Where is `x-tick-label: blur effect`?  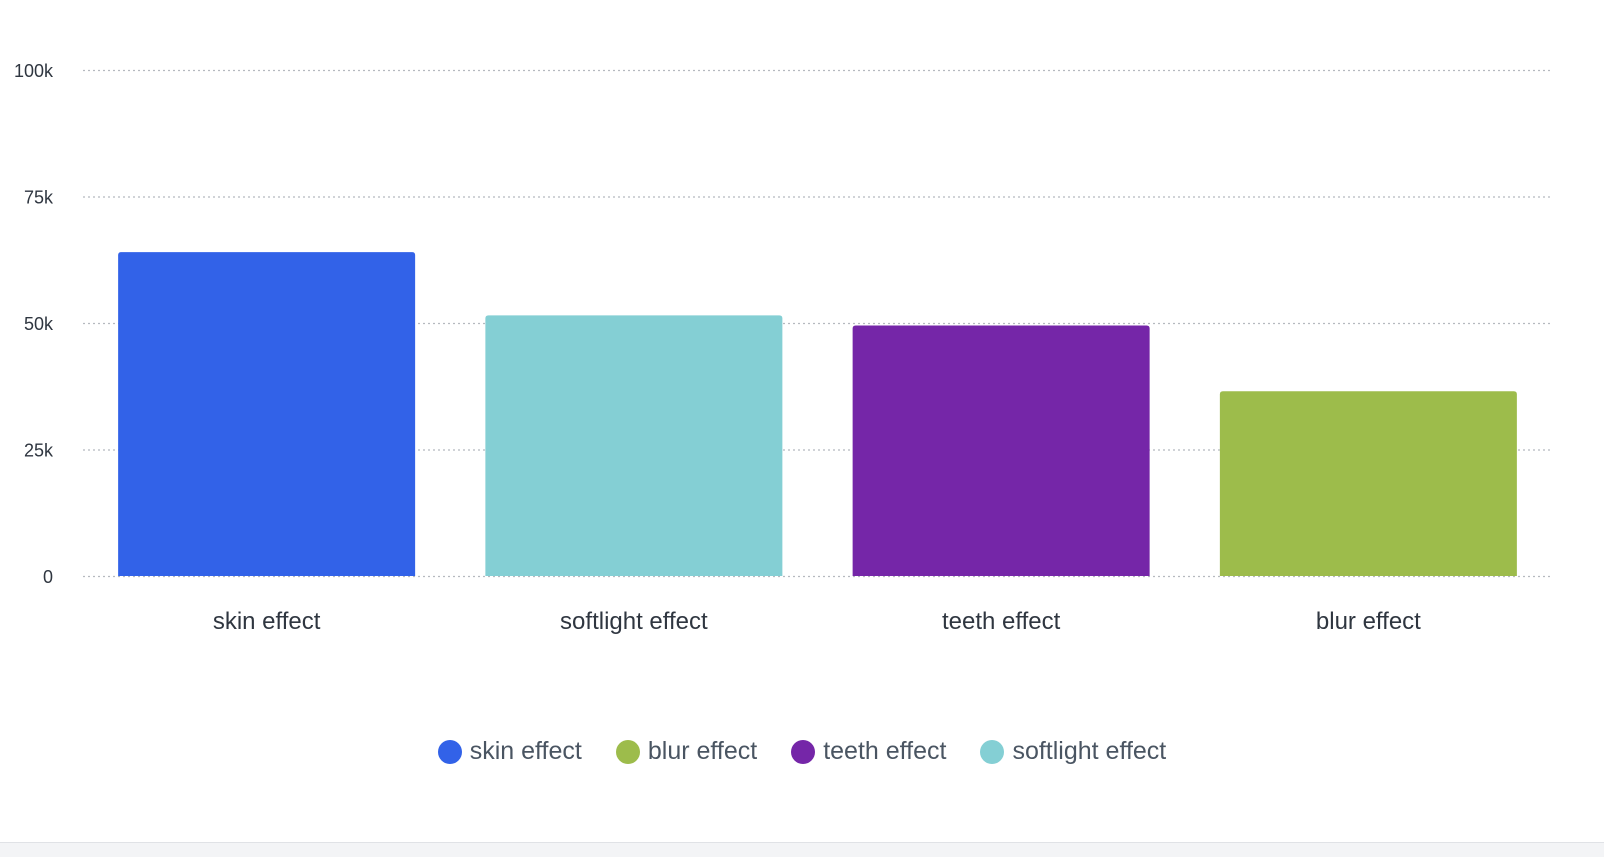
x-tick-label: blur effect is located at coordinates (1368, 621).